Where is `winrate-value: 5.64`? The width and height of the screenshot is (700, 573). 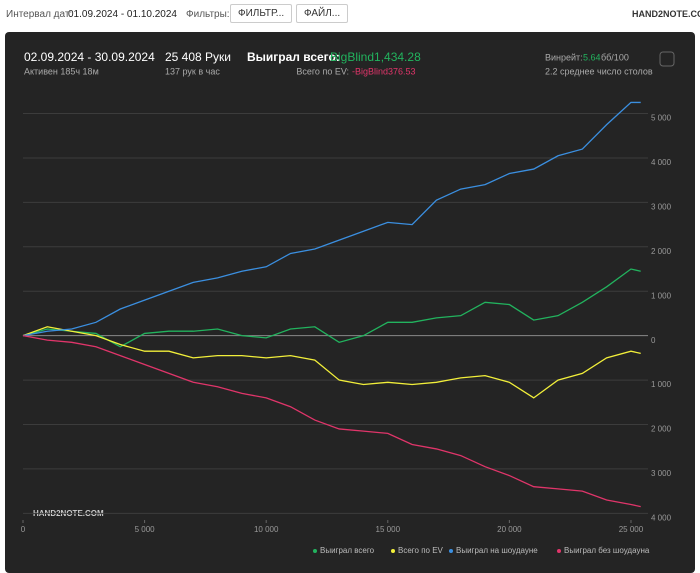
winrate-value: 5.64 is located at coordinates (592, 57).